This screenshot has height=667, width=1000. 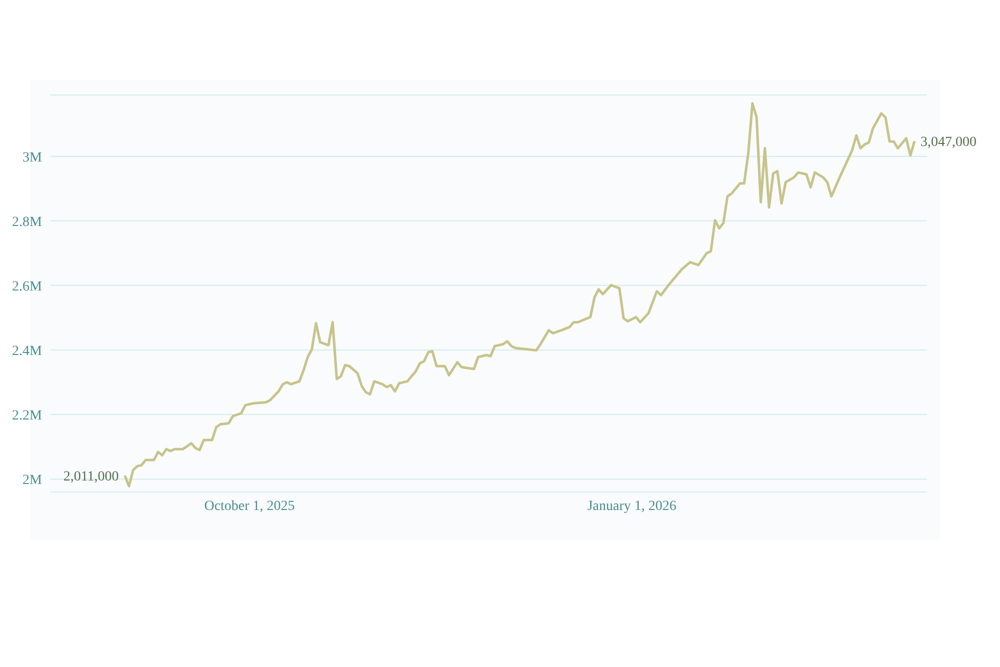 What do you see at coordinates (948, 142) in the screenshot?
I see `annotation: 3,047,000` at bounding box center [948, 142].